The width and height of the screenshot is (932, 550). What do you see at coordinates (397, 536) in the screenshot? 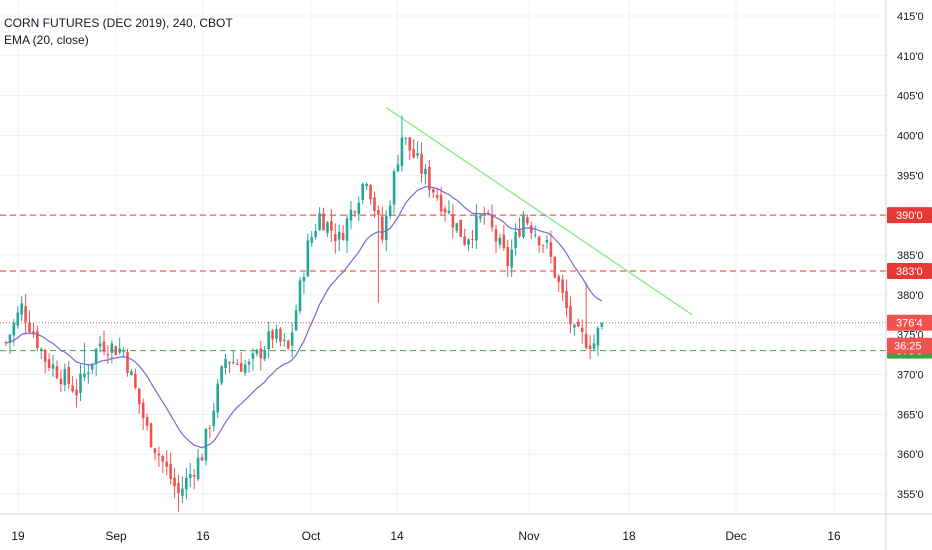
I see `time-tick-label: 14` at bounding box center [397, 536].